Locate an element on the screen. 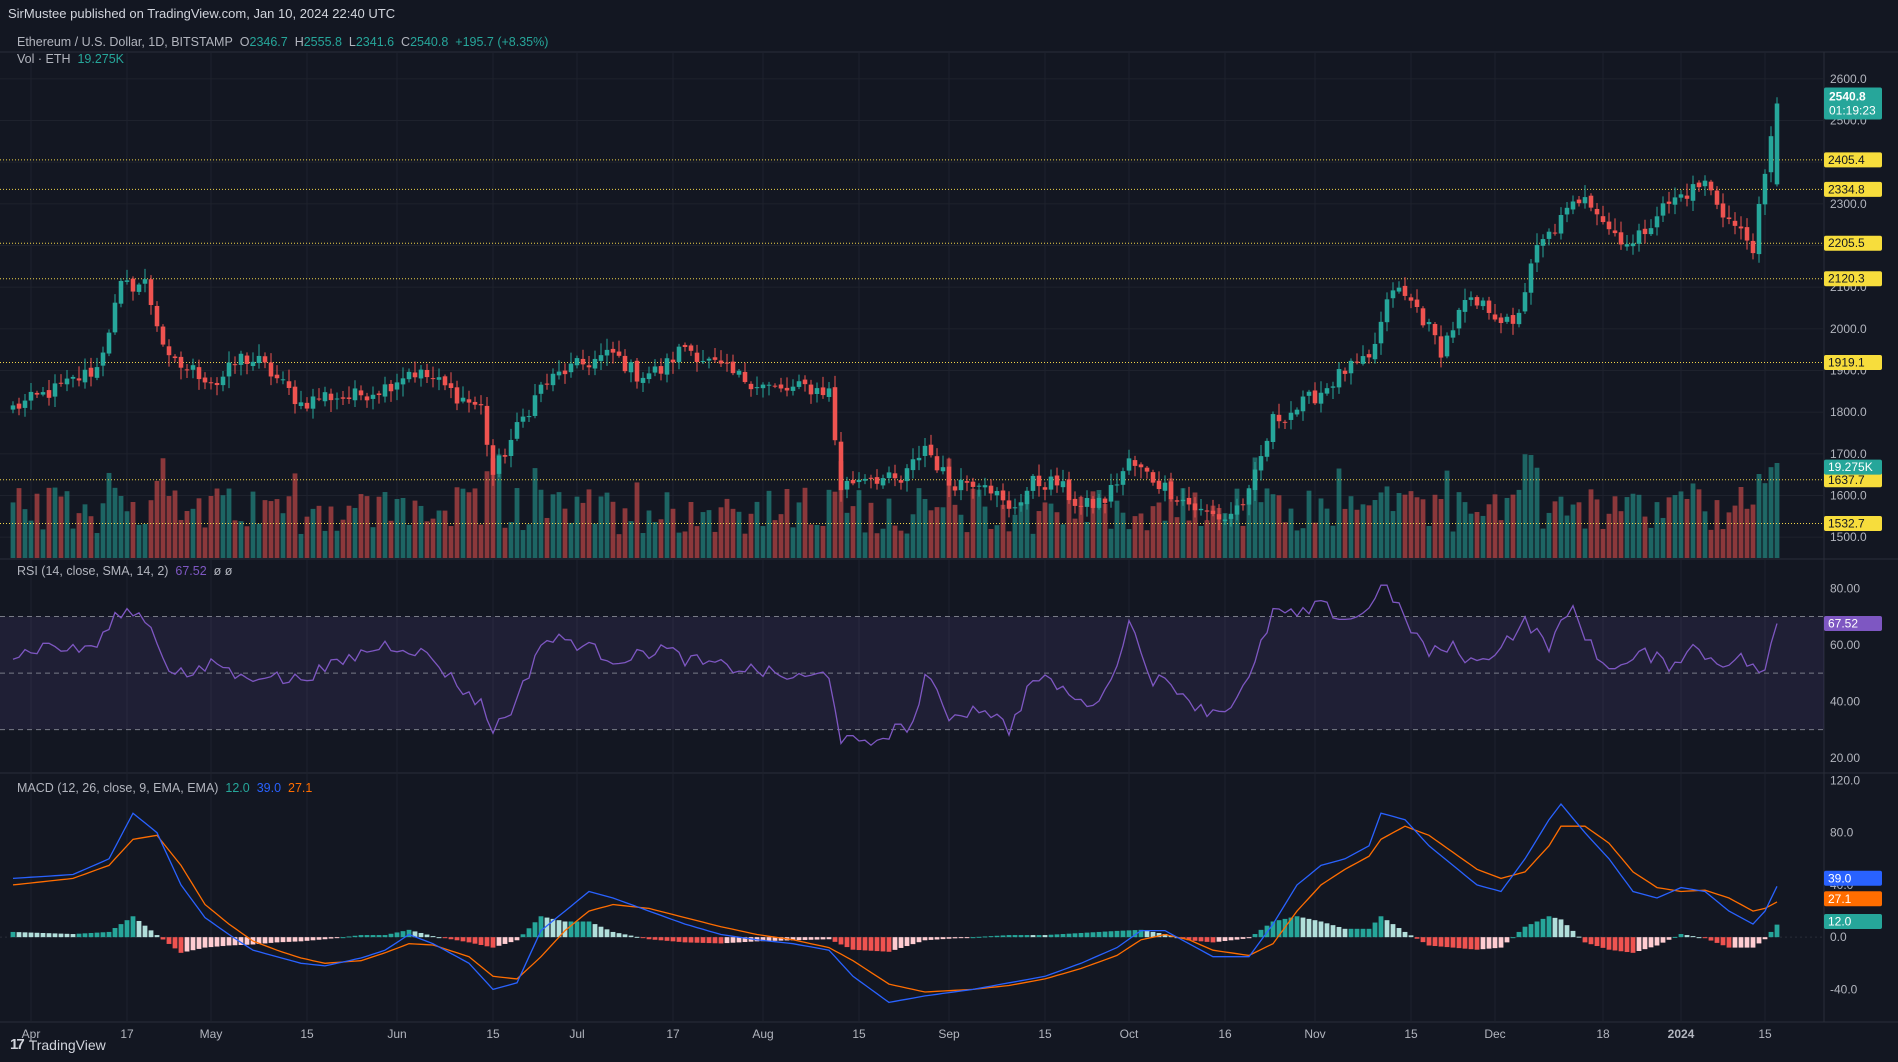  macd-signal-tag-text: 39.0 is located at coordinates (1840, 878).